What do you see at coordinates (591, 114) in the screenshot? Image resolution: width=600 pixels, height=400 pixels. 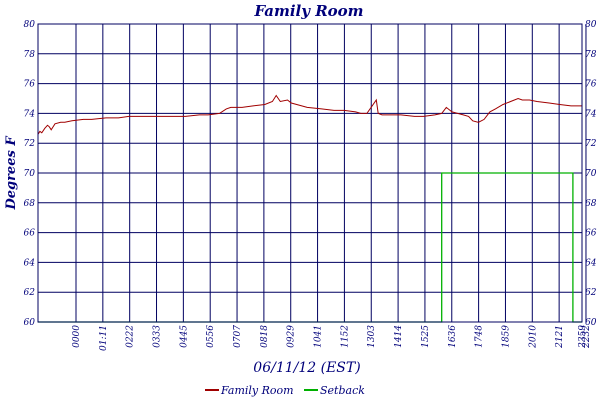 I see `y-tick-label-right: 74` at bounding box center [591, 114].